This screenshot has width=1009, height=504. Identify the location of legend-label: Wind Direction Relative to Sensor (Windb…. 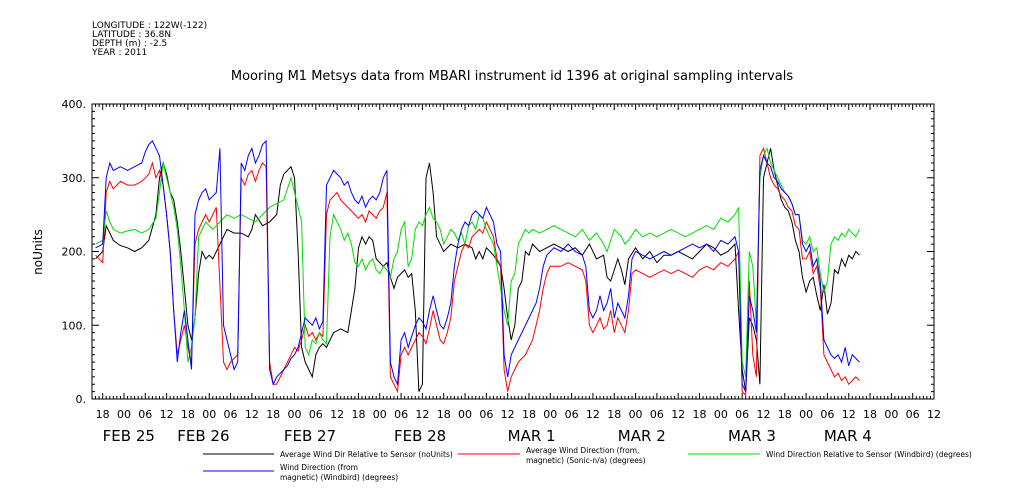
(869, 454).